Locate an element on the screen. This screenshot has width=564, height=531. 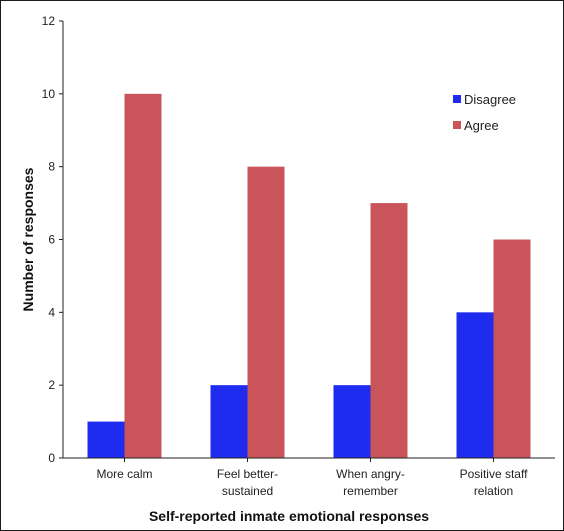
y-ticks-group: 0 2 4 6 8 10 12 is located at coordinates (52, 239).